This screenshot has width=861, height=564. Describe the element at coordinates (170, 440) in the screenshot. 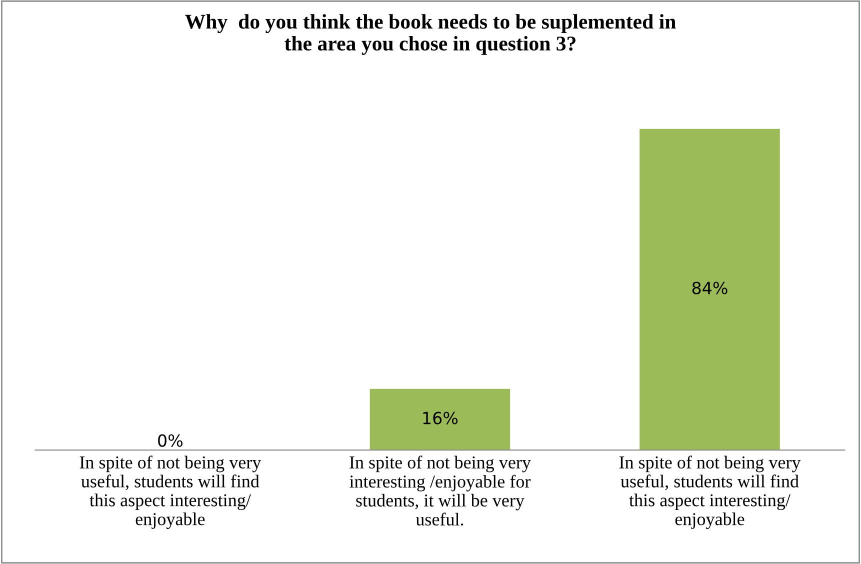

I see `data-label: 0%` at that location.